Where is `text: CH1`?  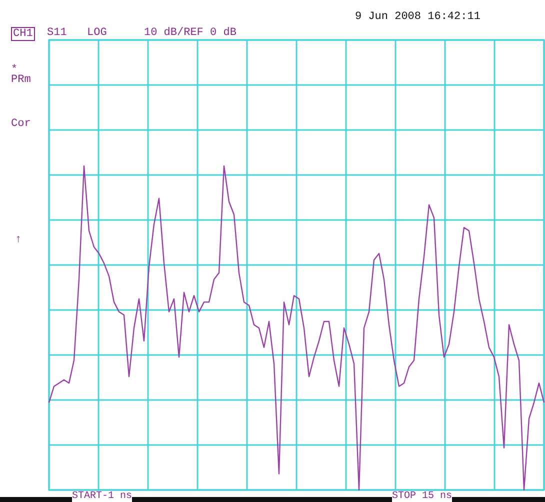 text: CH1 is located at coordinates (23, 34).